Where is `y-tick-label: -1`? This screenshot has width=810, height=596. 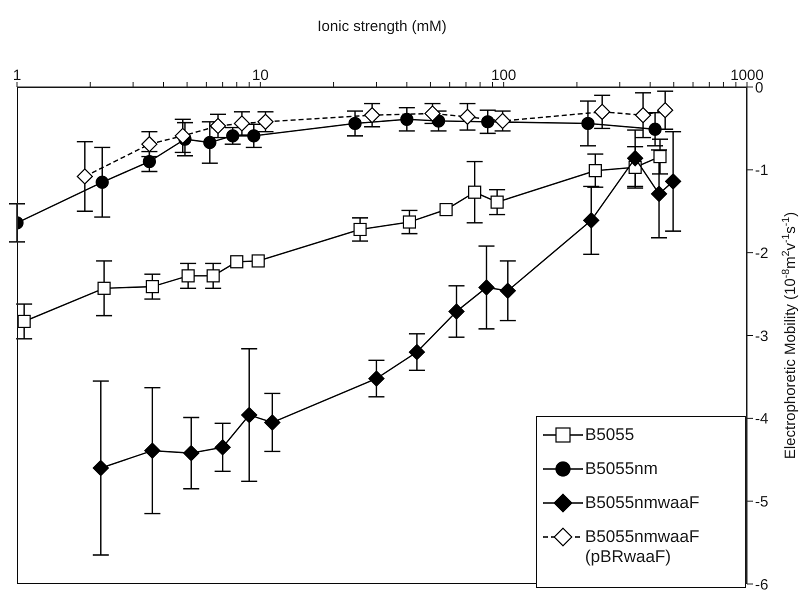
y-tick-label: -1 is located at coordinates (761, 171).